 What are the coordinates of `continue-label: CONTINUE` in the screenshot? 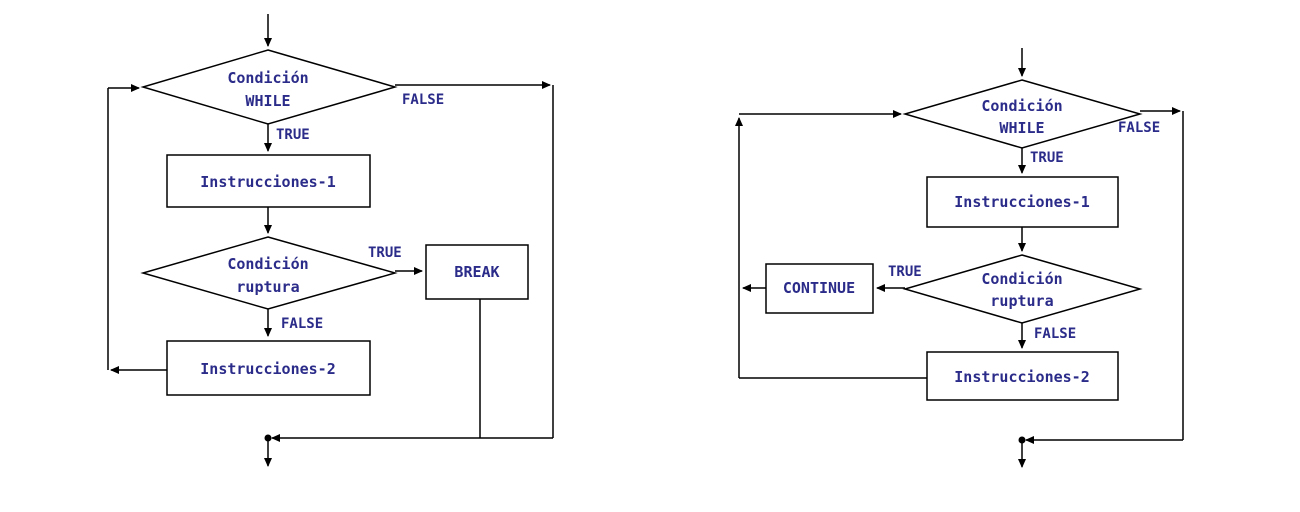 It's located at (819, 288).